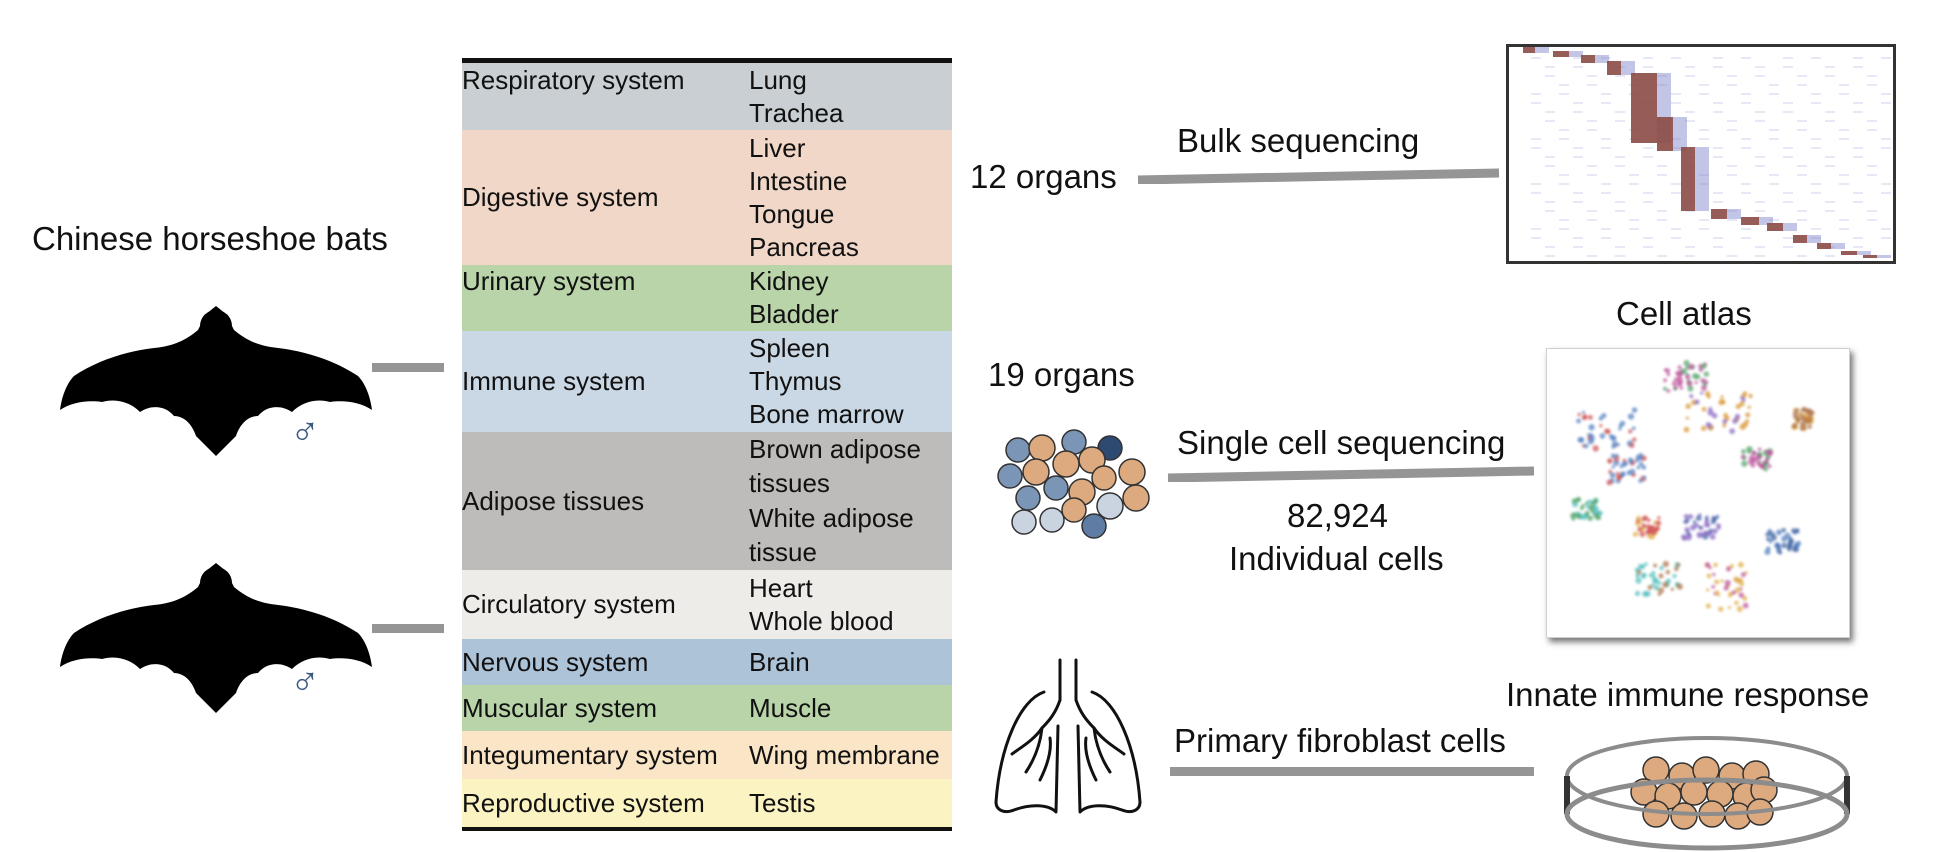 This screenshot has height=852, width=1938. Describe the element at coordinates (707, 96) in the screenshot. I see `table-group-respiratory: Respiratory system Lung Trachea` at that location.